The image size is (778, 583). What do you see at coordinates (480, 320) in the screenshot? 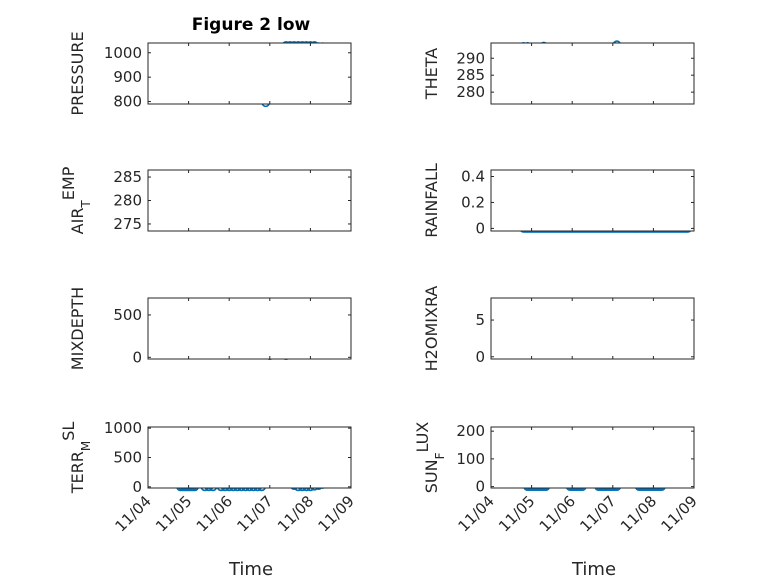
I see `y-tick-label: 5` at bounding box center [480, 320].